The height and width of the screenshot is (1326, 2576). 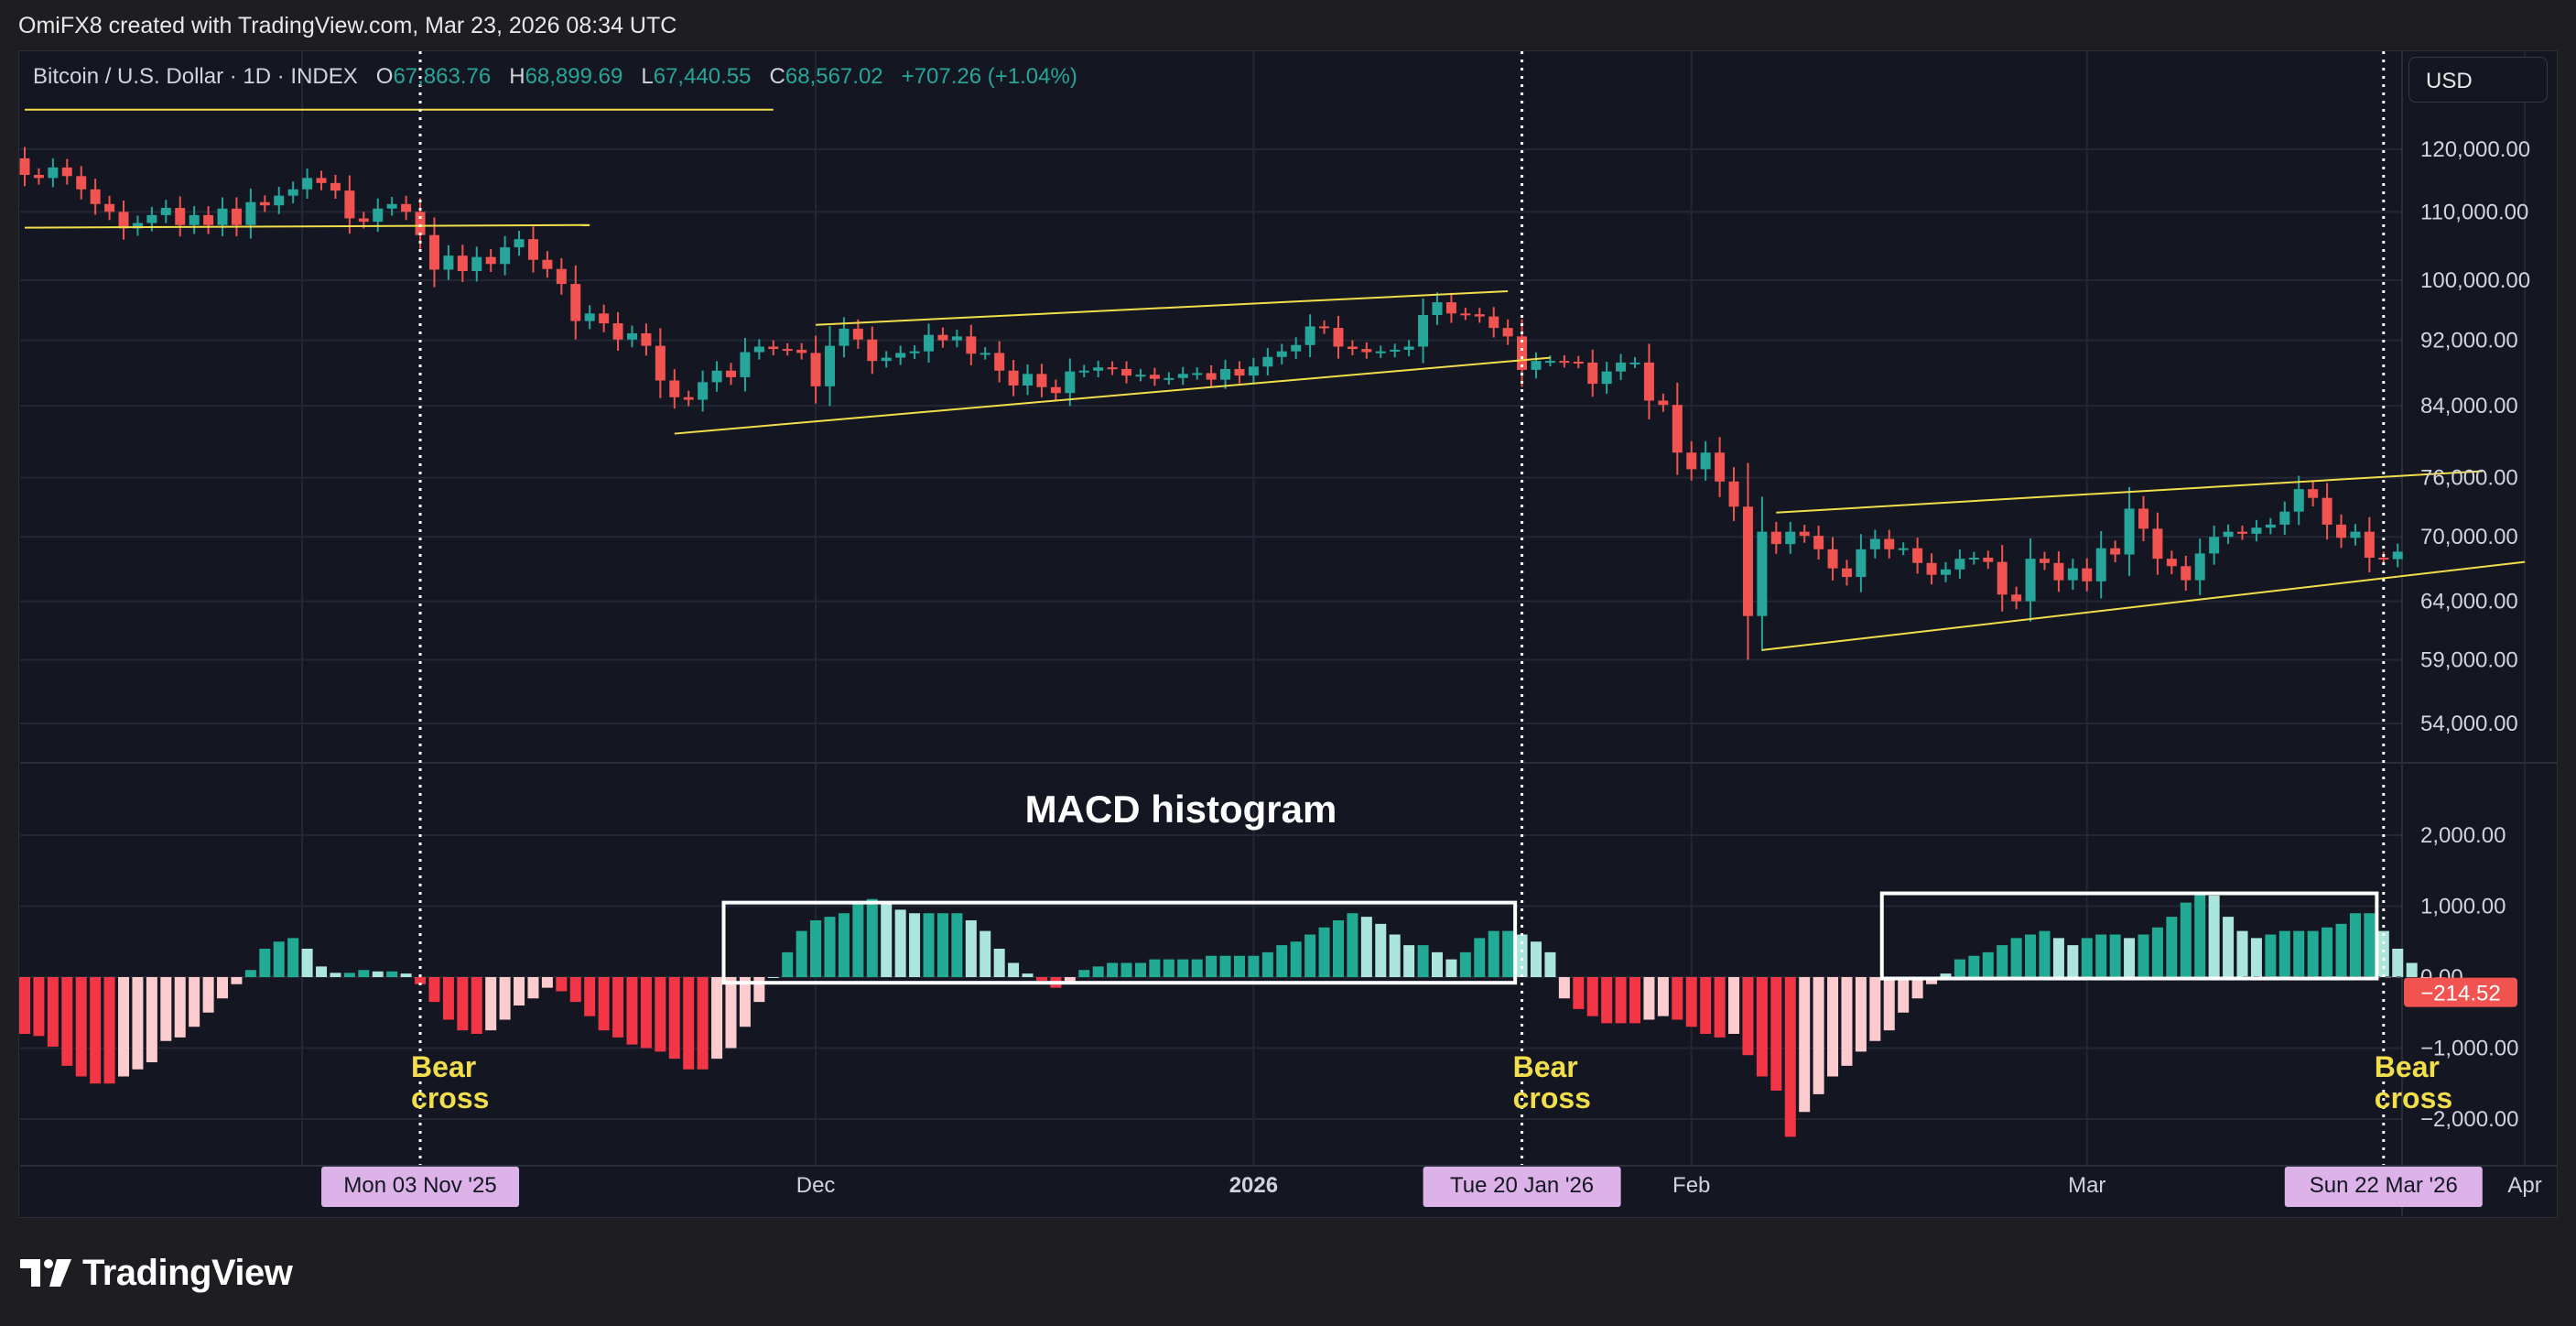 I want to click on macd-tick-label: −1,000.00, so click(x=2469, y=1049).